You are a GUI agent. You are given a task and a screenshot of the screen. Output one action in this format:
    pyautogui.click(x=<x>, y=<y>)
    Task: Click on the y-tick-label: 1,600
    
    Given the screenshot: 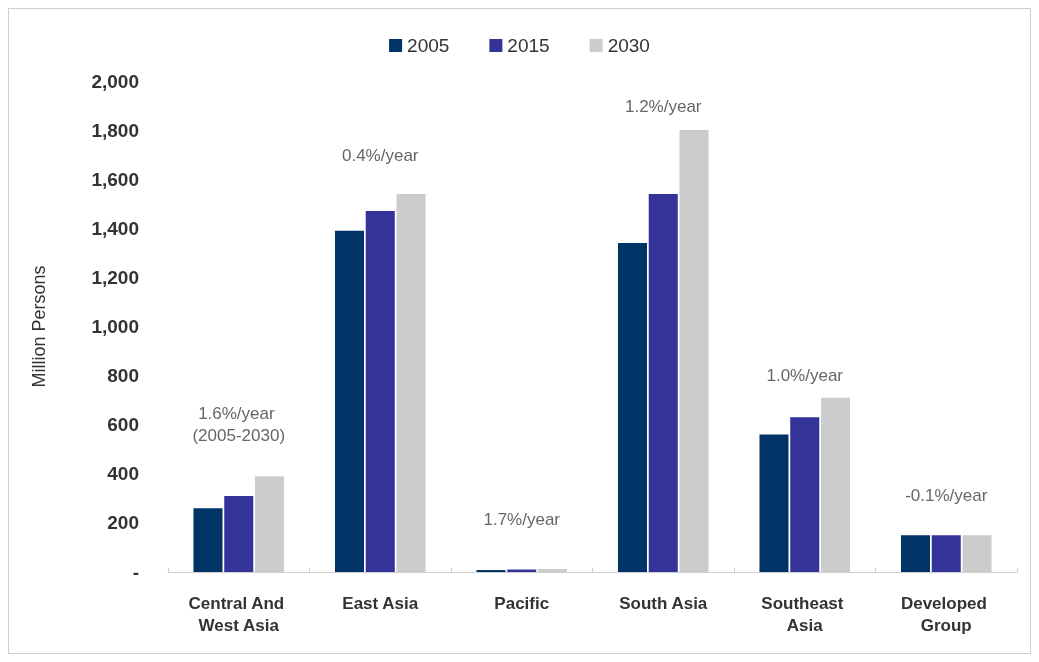 What is the action you would take?
    pyautogui.click(x=115, y=179)
    